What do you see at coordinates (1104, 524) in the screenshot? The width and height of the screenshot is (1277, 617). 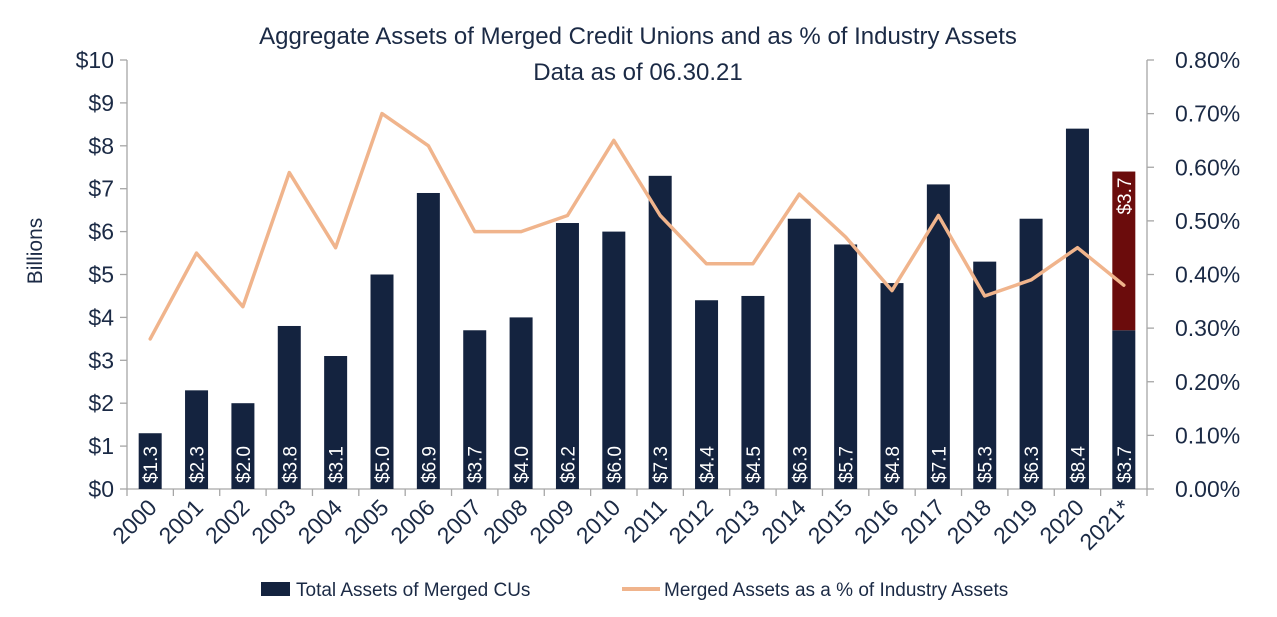 I see `x-tick-label: 2021*` at bounding box center [1104, 524].